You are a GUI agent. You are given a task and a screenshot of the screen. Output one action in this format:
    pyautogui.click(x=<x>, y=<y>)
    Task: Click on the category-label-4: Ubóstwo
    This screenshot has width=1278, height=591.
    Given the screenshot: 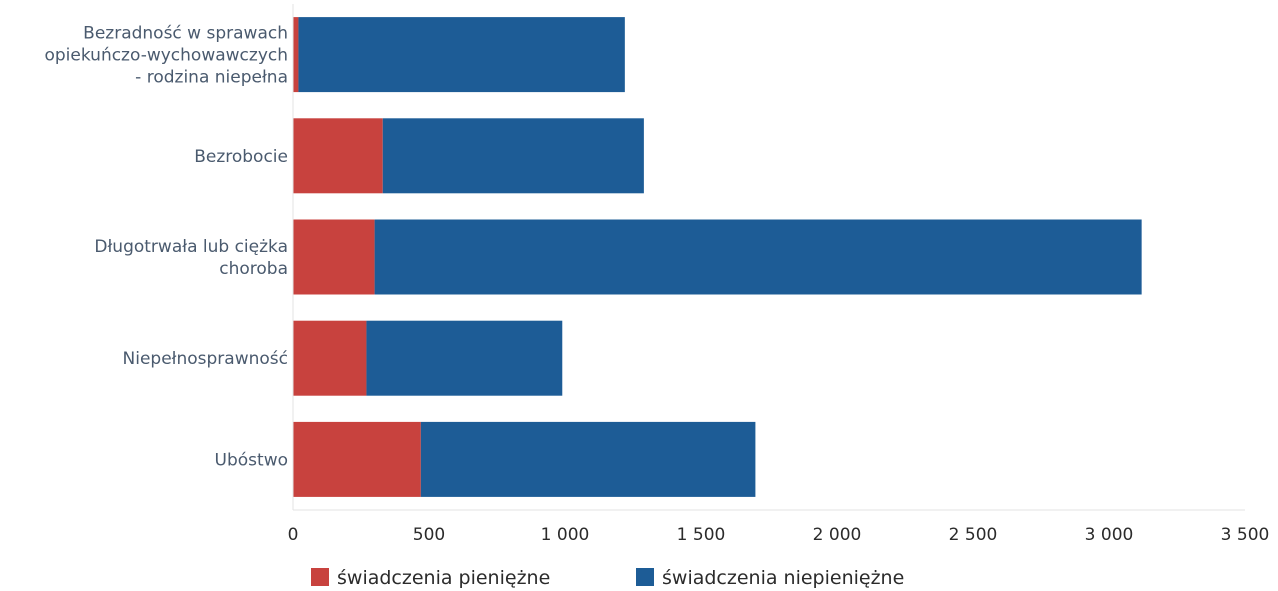 What is the action you would take?
    pyautogui.click(x=251, y=460)
    